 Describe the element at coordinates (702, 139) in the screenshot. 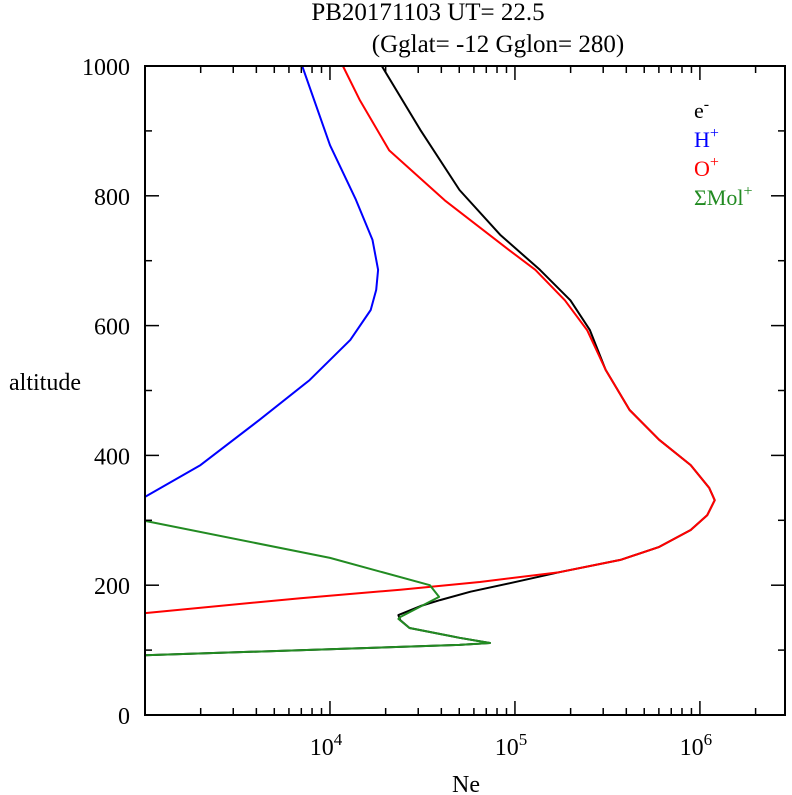

I see `legend-label: H` at that location.